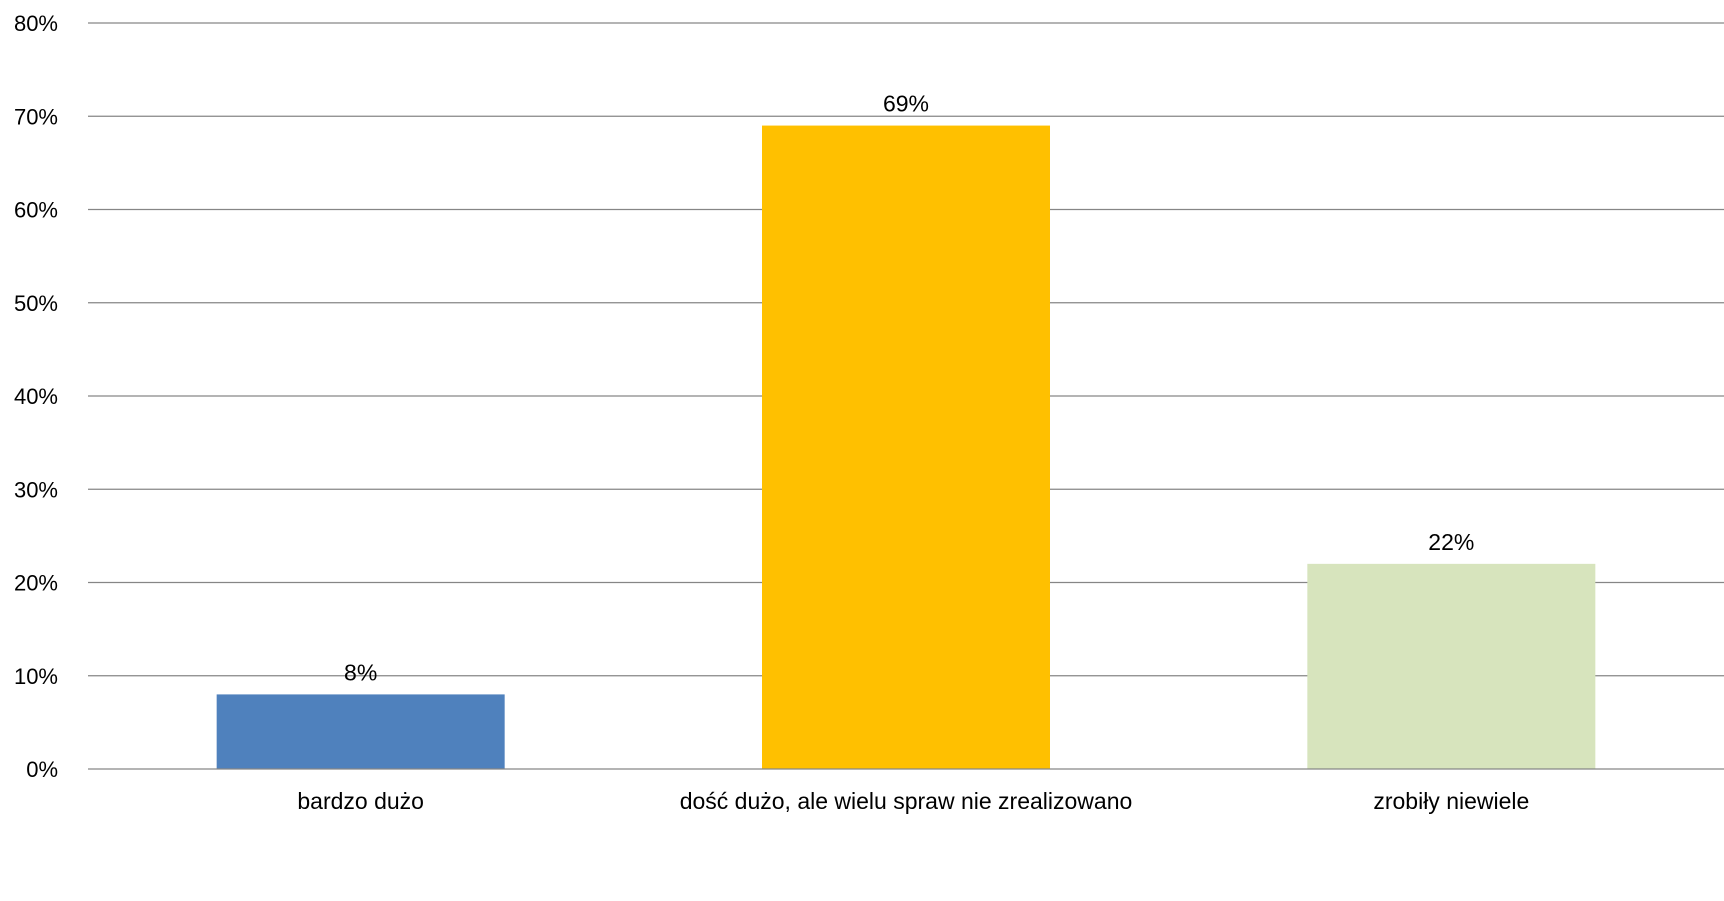 The image size is (1724, 901). Describe the element at coordinates (360, 801) in the screenshot. I see `category-label: bardzo dużo` at that location.